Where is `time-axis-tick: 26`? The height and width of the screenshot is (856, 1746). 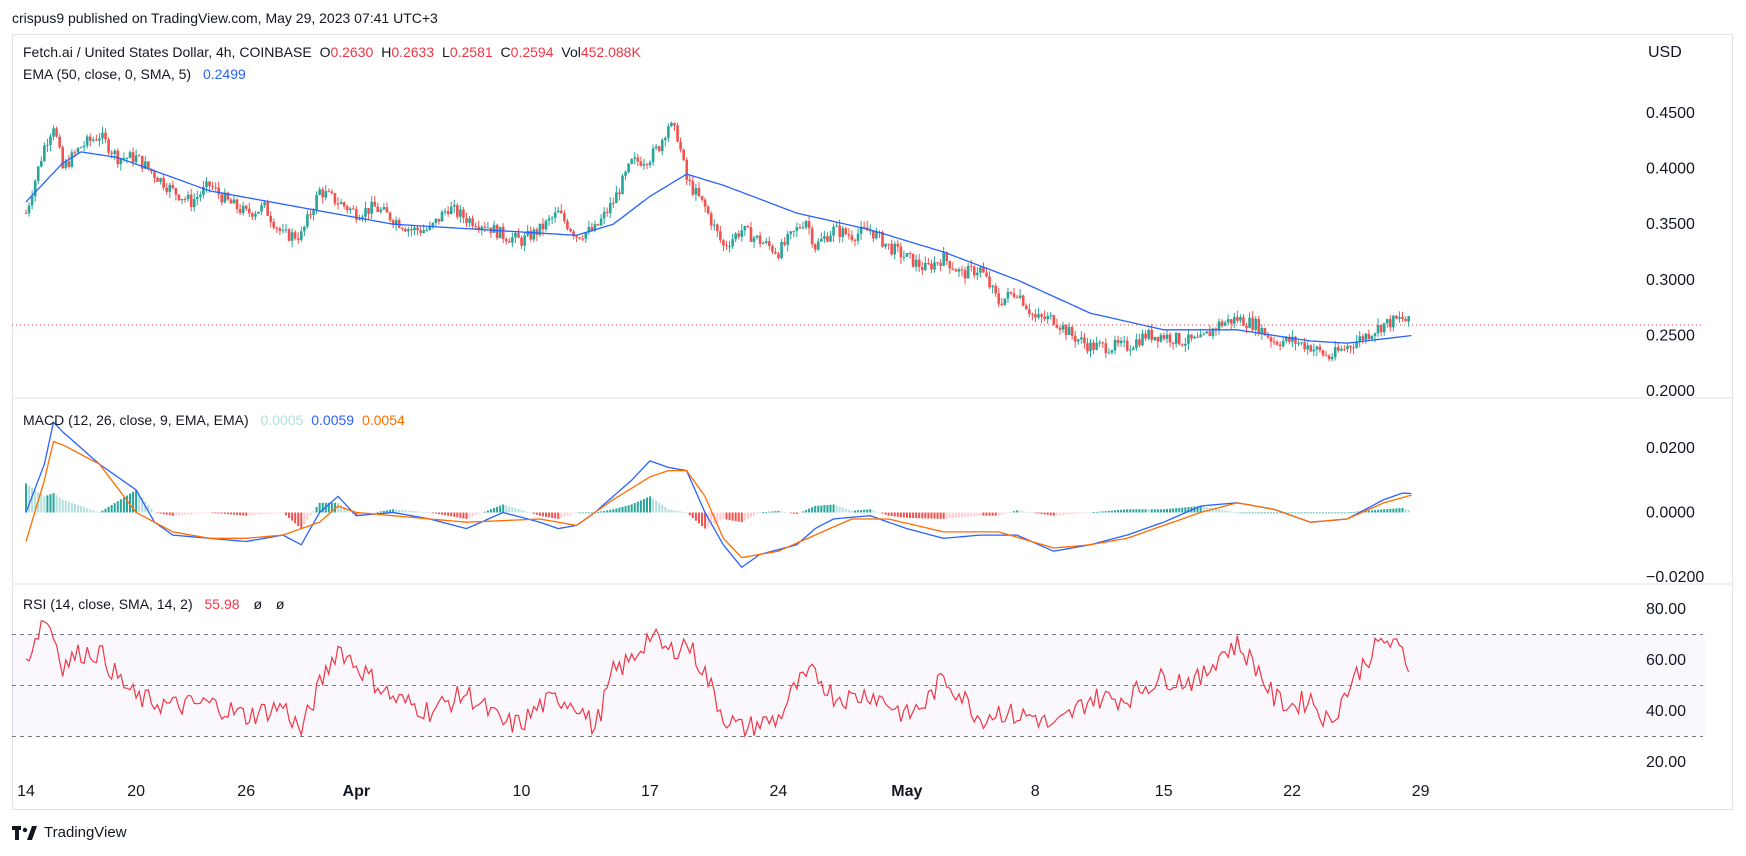
time-axis-tick: 26 is located at coordinates (246, 791).